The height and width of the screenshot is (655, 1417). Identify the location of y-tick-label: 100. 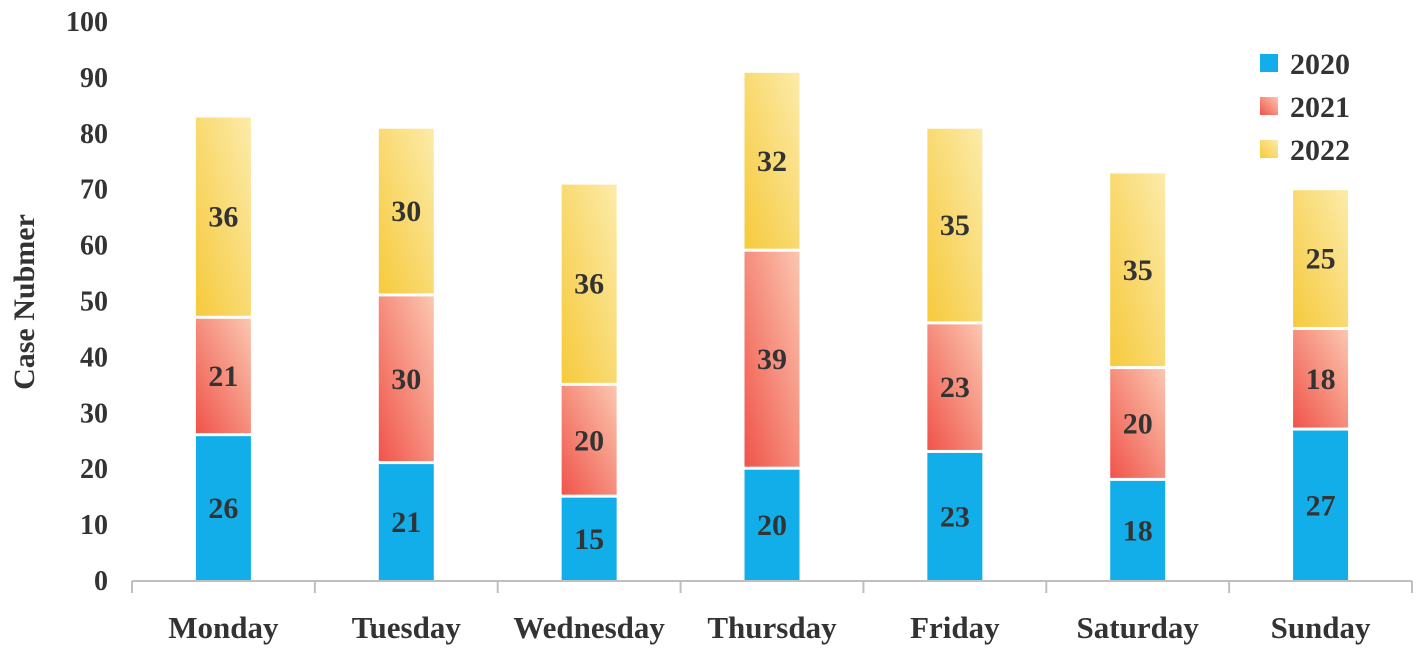
(87, 22).